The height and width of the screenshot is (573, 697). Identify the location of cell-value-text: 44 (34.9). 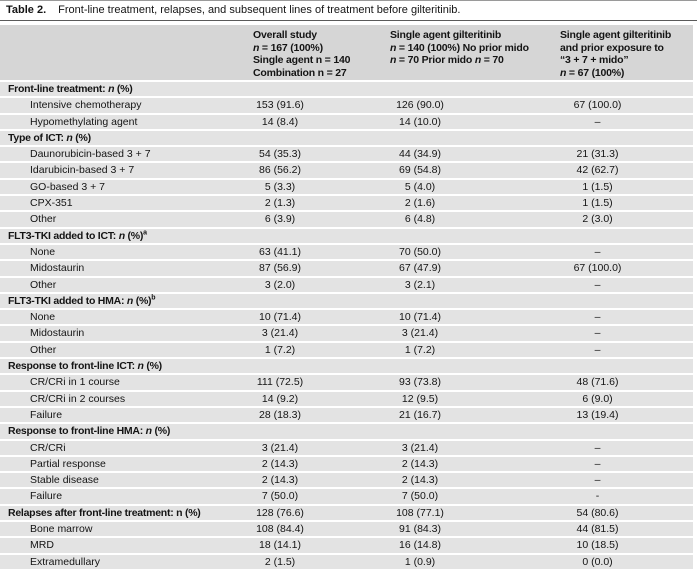
(420, 154).